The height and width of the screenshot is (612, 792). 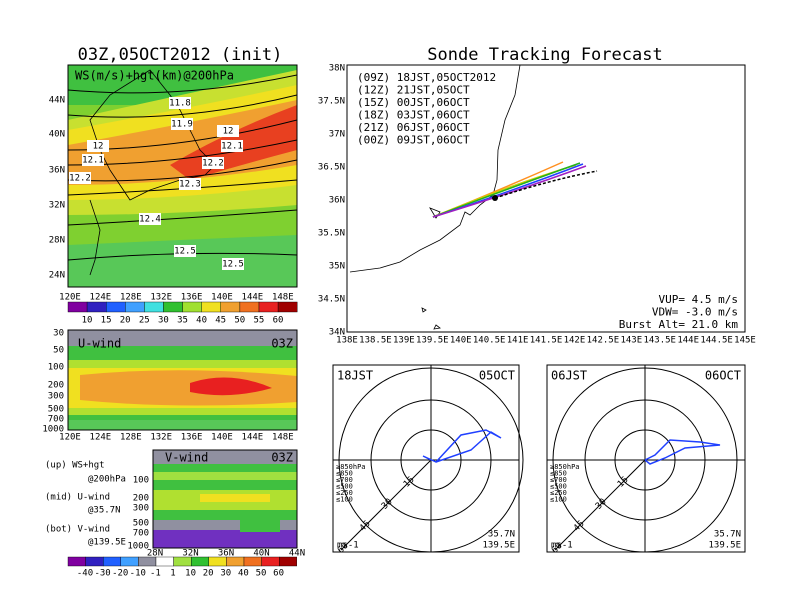 What do you see at coordinates (297, 554) in the screenshot?
I see `lat-label: 44N` at bounding box center [297, 554].